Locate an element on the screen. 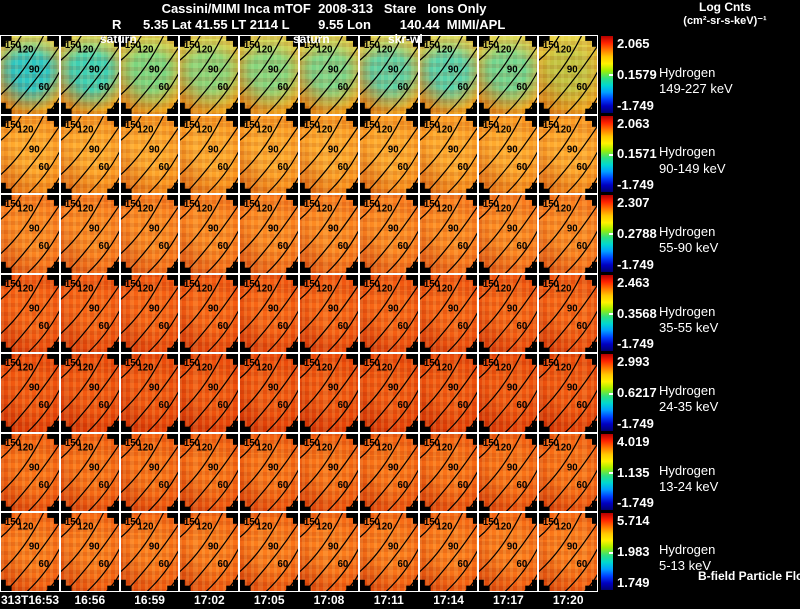 This screenshot has width=800, height=609. skymap-panel-r7c10: 150 120 90 60 is located at coordinates (568, 552).